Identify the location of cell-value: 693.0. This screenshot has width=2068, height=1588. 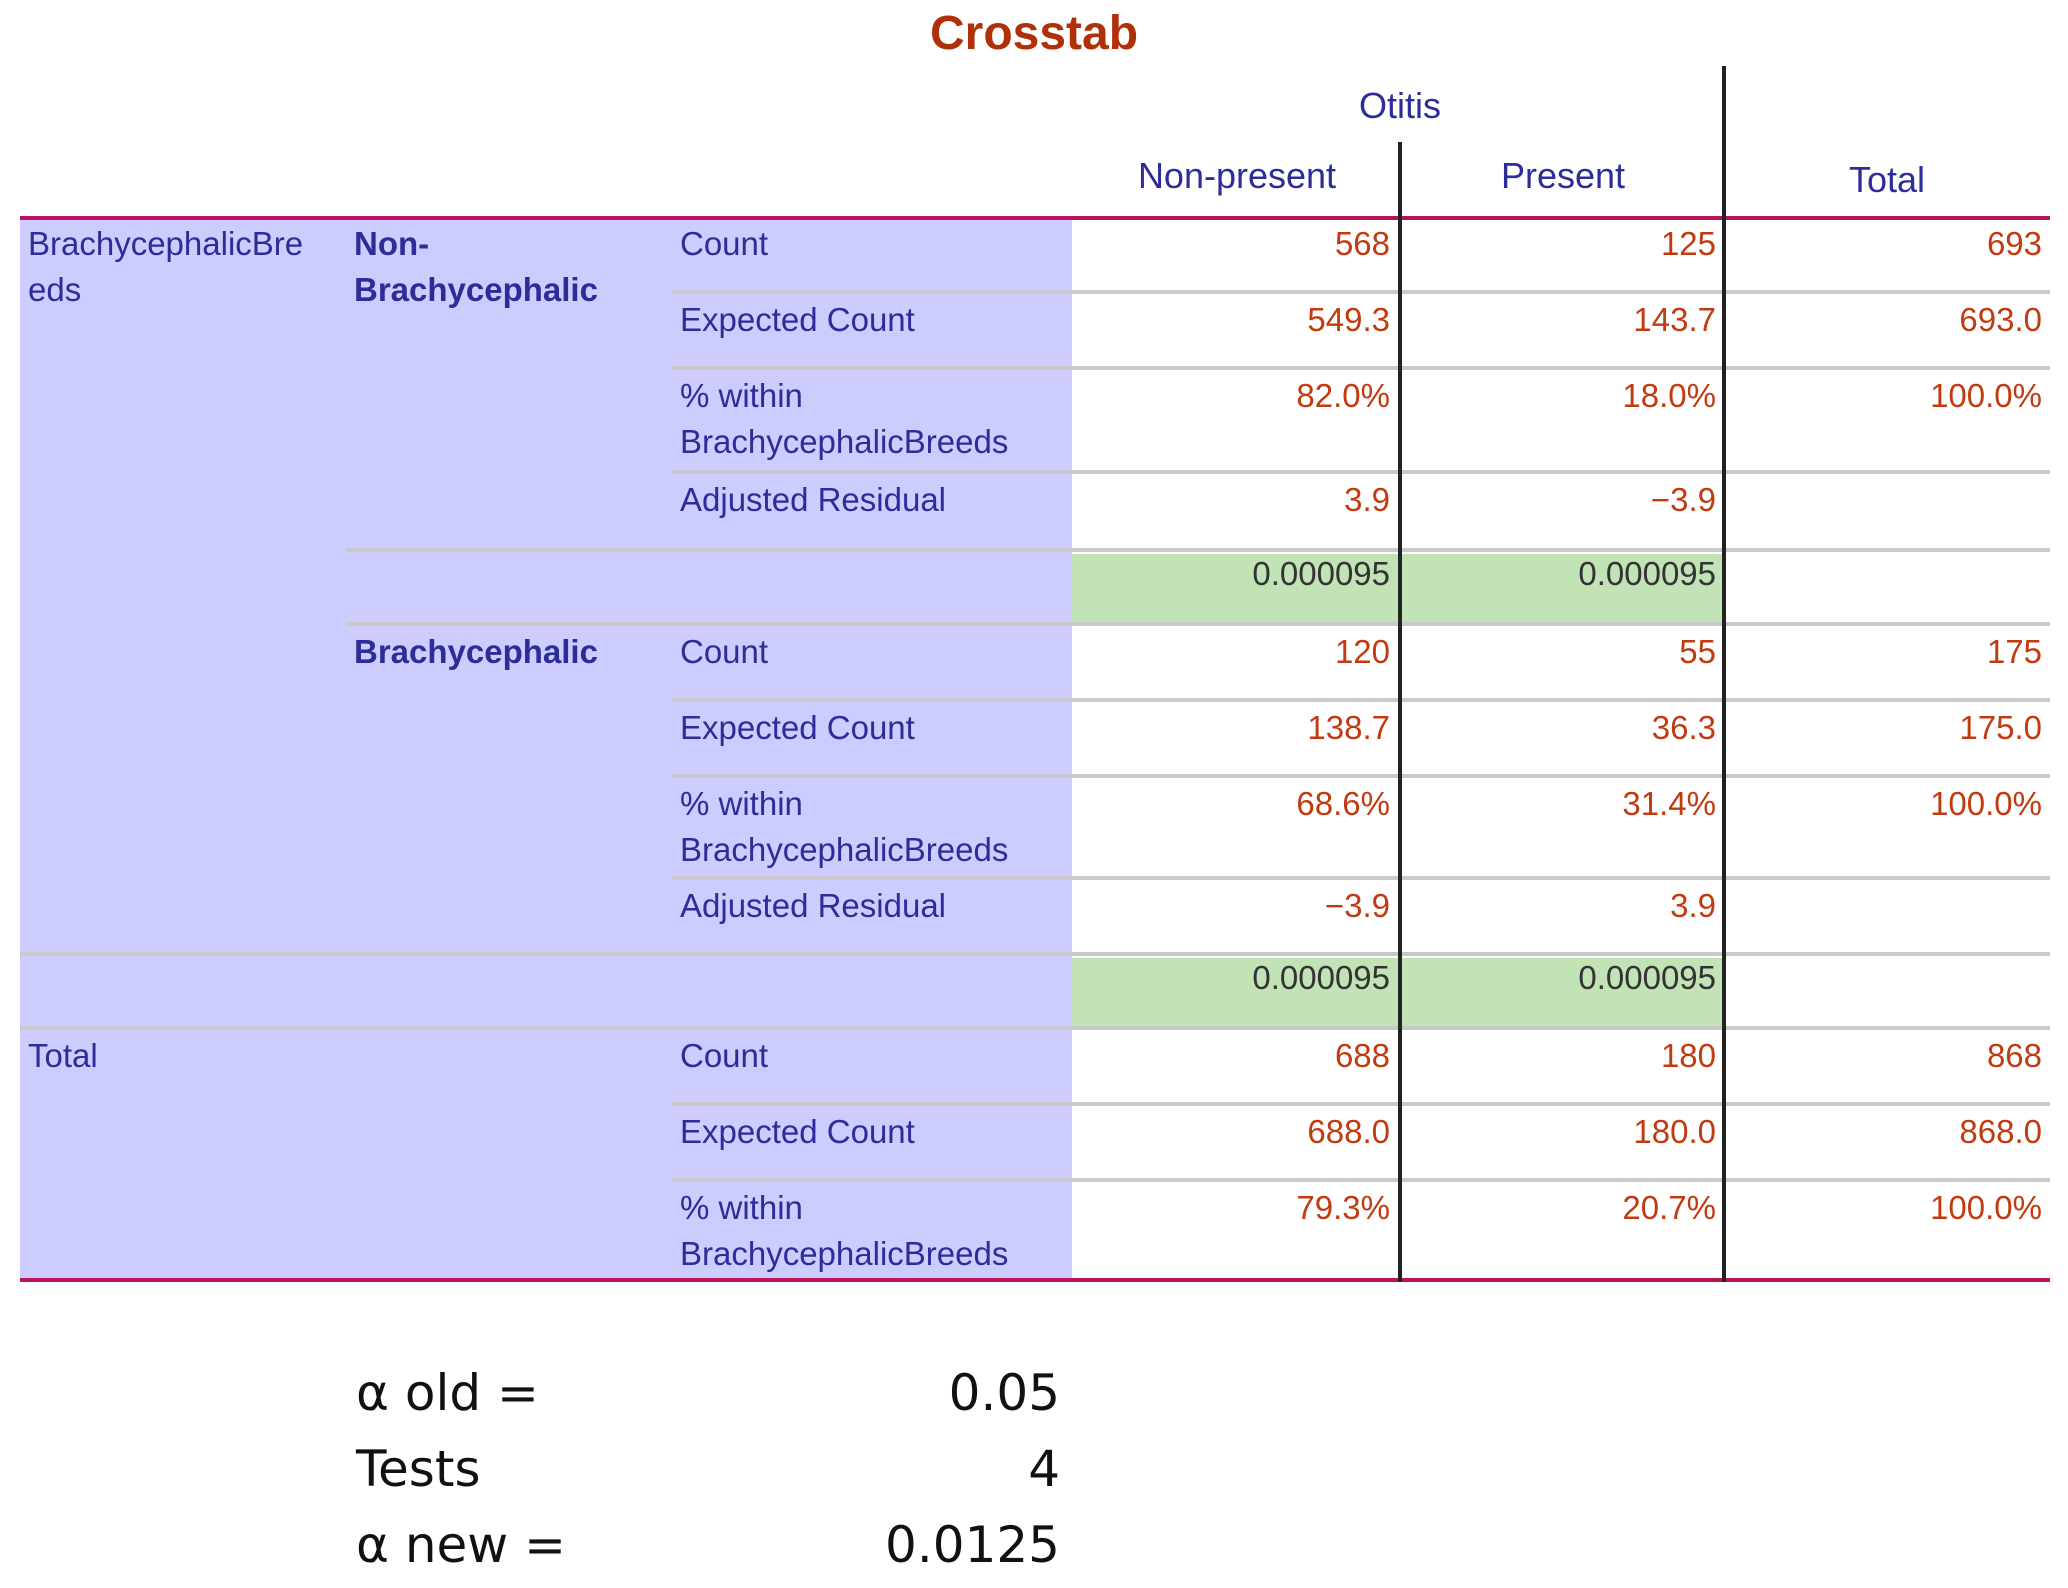
(2000, 319).